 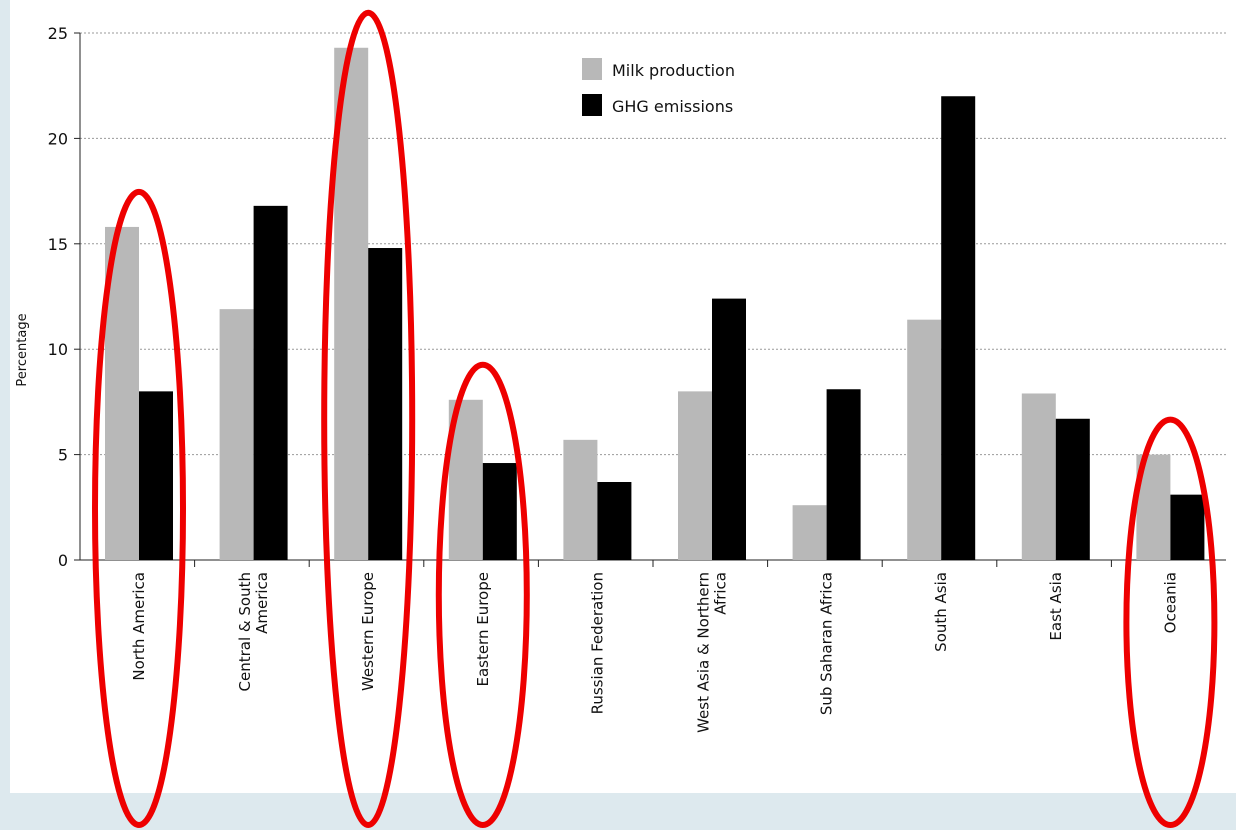 What do you see at coordinates (827, 643) in the screenshot?
I see `category-label-sub-saharan-africa: Sub Saharan Africa` at bounding box center [827, 643].